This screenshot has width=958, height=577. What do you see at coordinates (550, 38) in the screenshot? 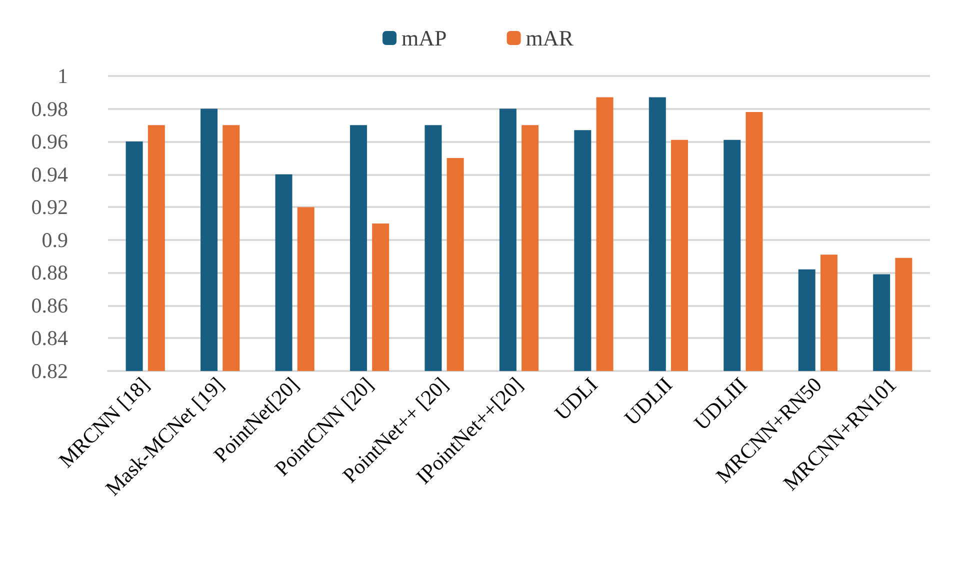
I see `legend-label: mAR` at bounding box center [550, 38].